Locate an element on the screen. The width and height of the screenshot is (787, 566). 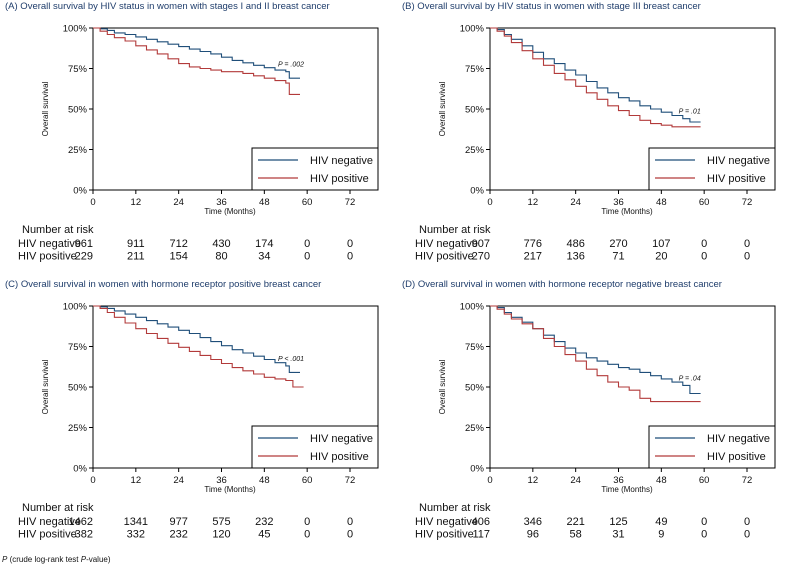
p-value-label: P < .001 is located at coordinates (291, 359).